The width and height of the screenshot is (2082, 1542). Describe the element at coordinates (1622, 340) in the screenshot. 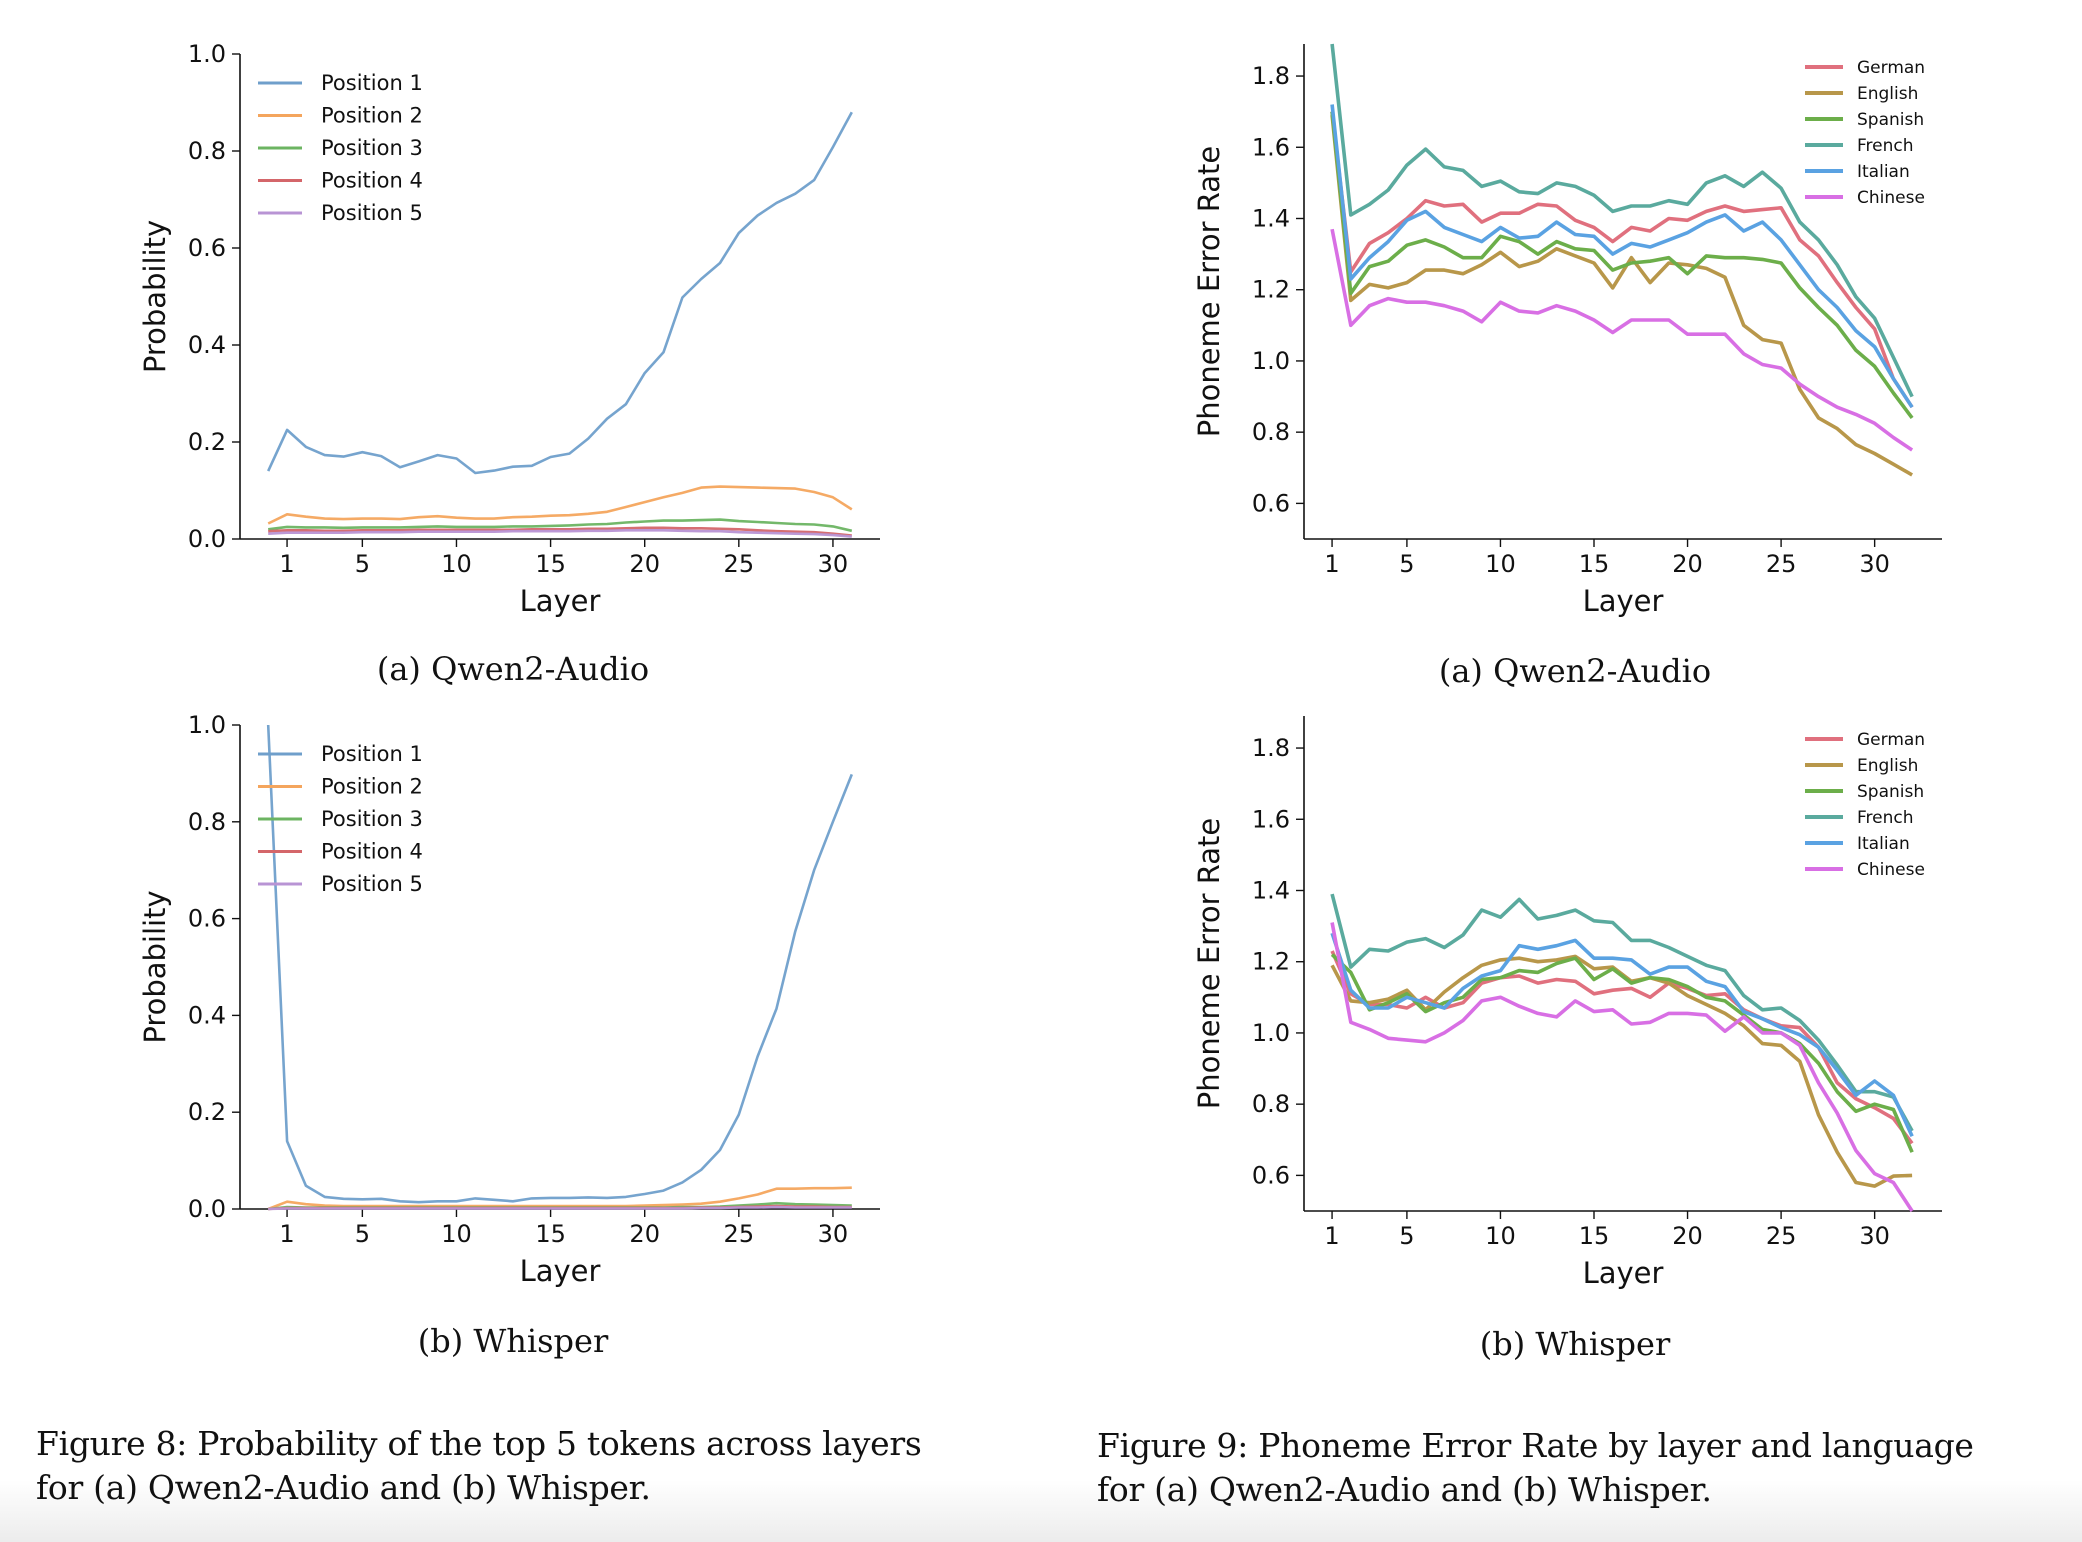

I see `series-line-chinese` at that location.